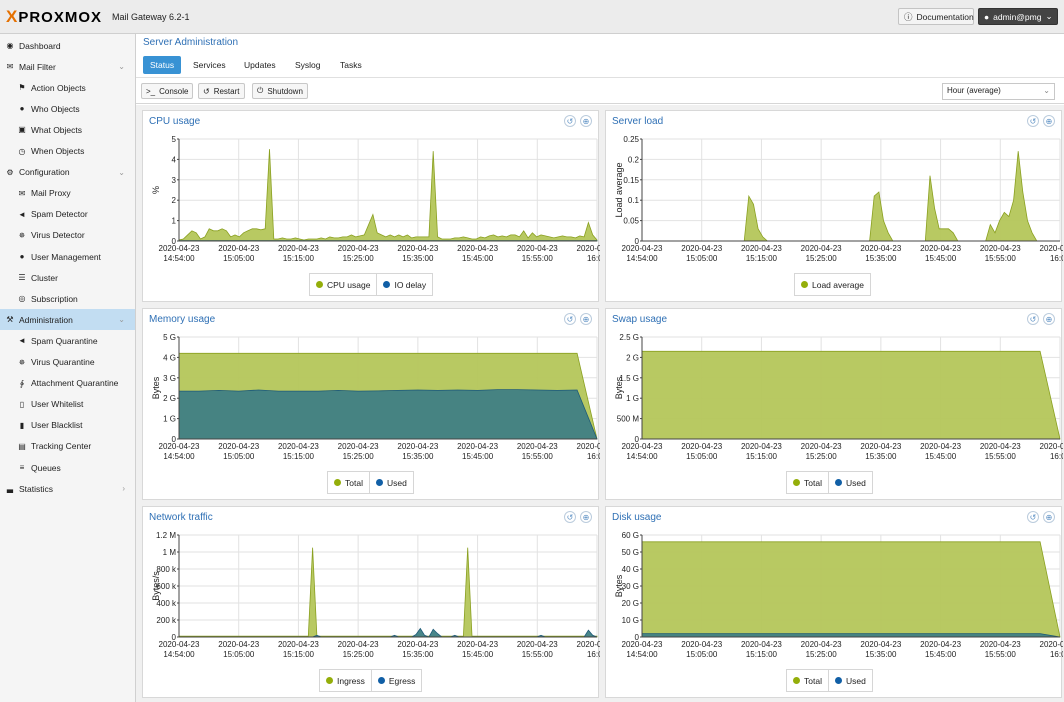 Image resolution: width=1064 pixels, height=702 pixels. Describe the element at coordinates (182, 319) in the screenshot. I see `chart-title: Memory usage` at that location.